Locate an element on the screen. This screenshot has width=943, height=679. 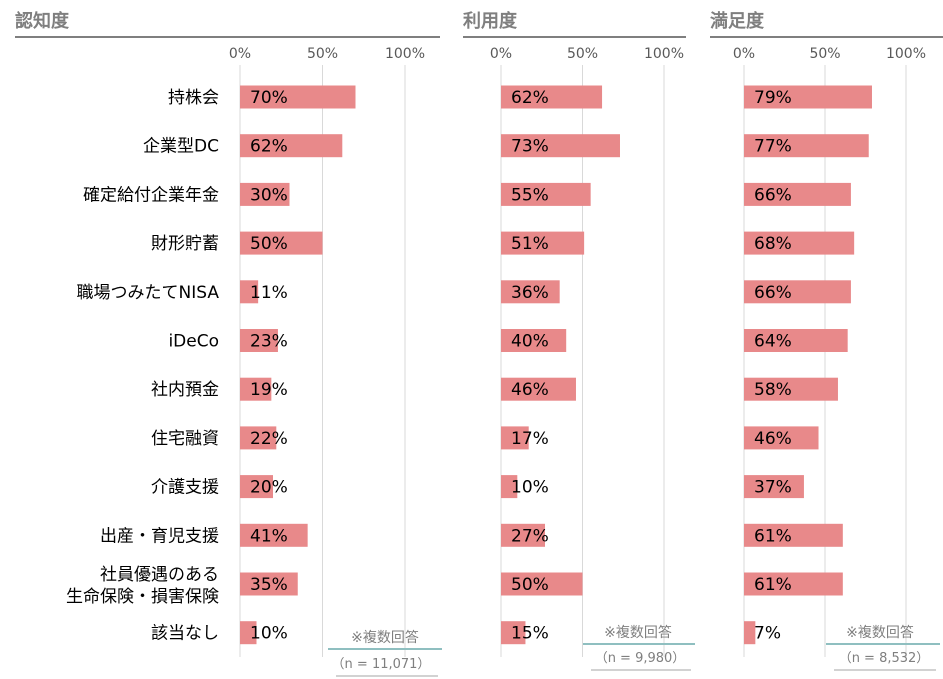
category-label: 確定給付企業年金 is located at coordinates (151, 195).